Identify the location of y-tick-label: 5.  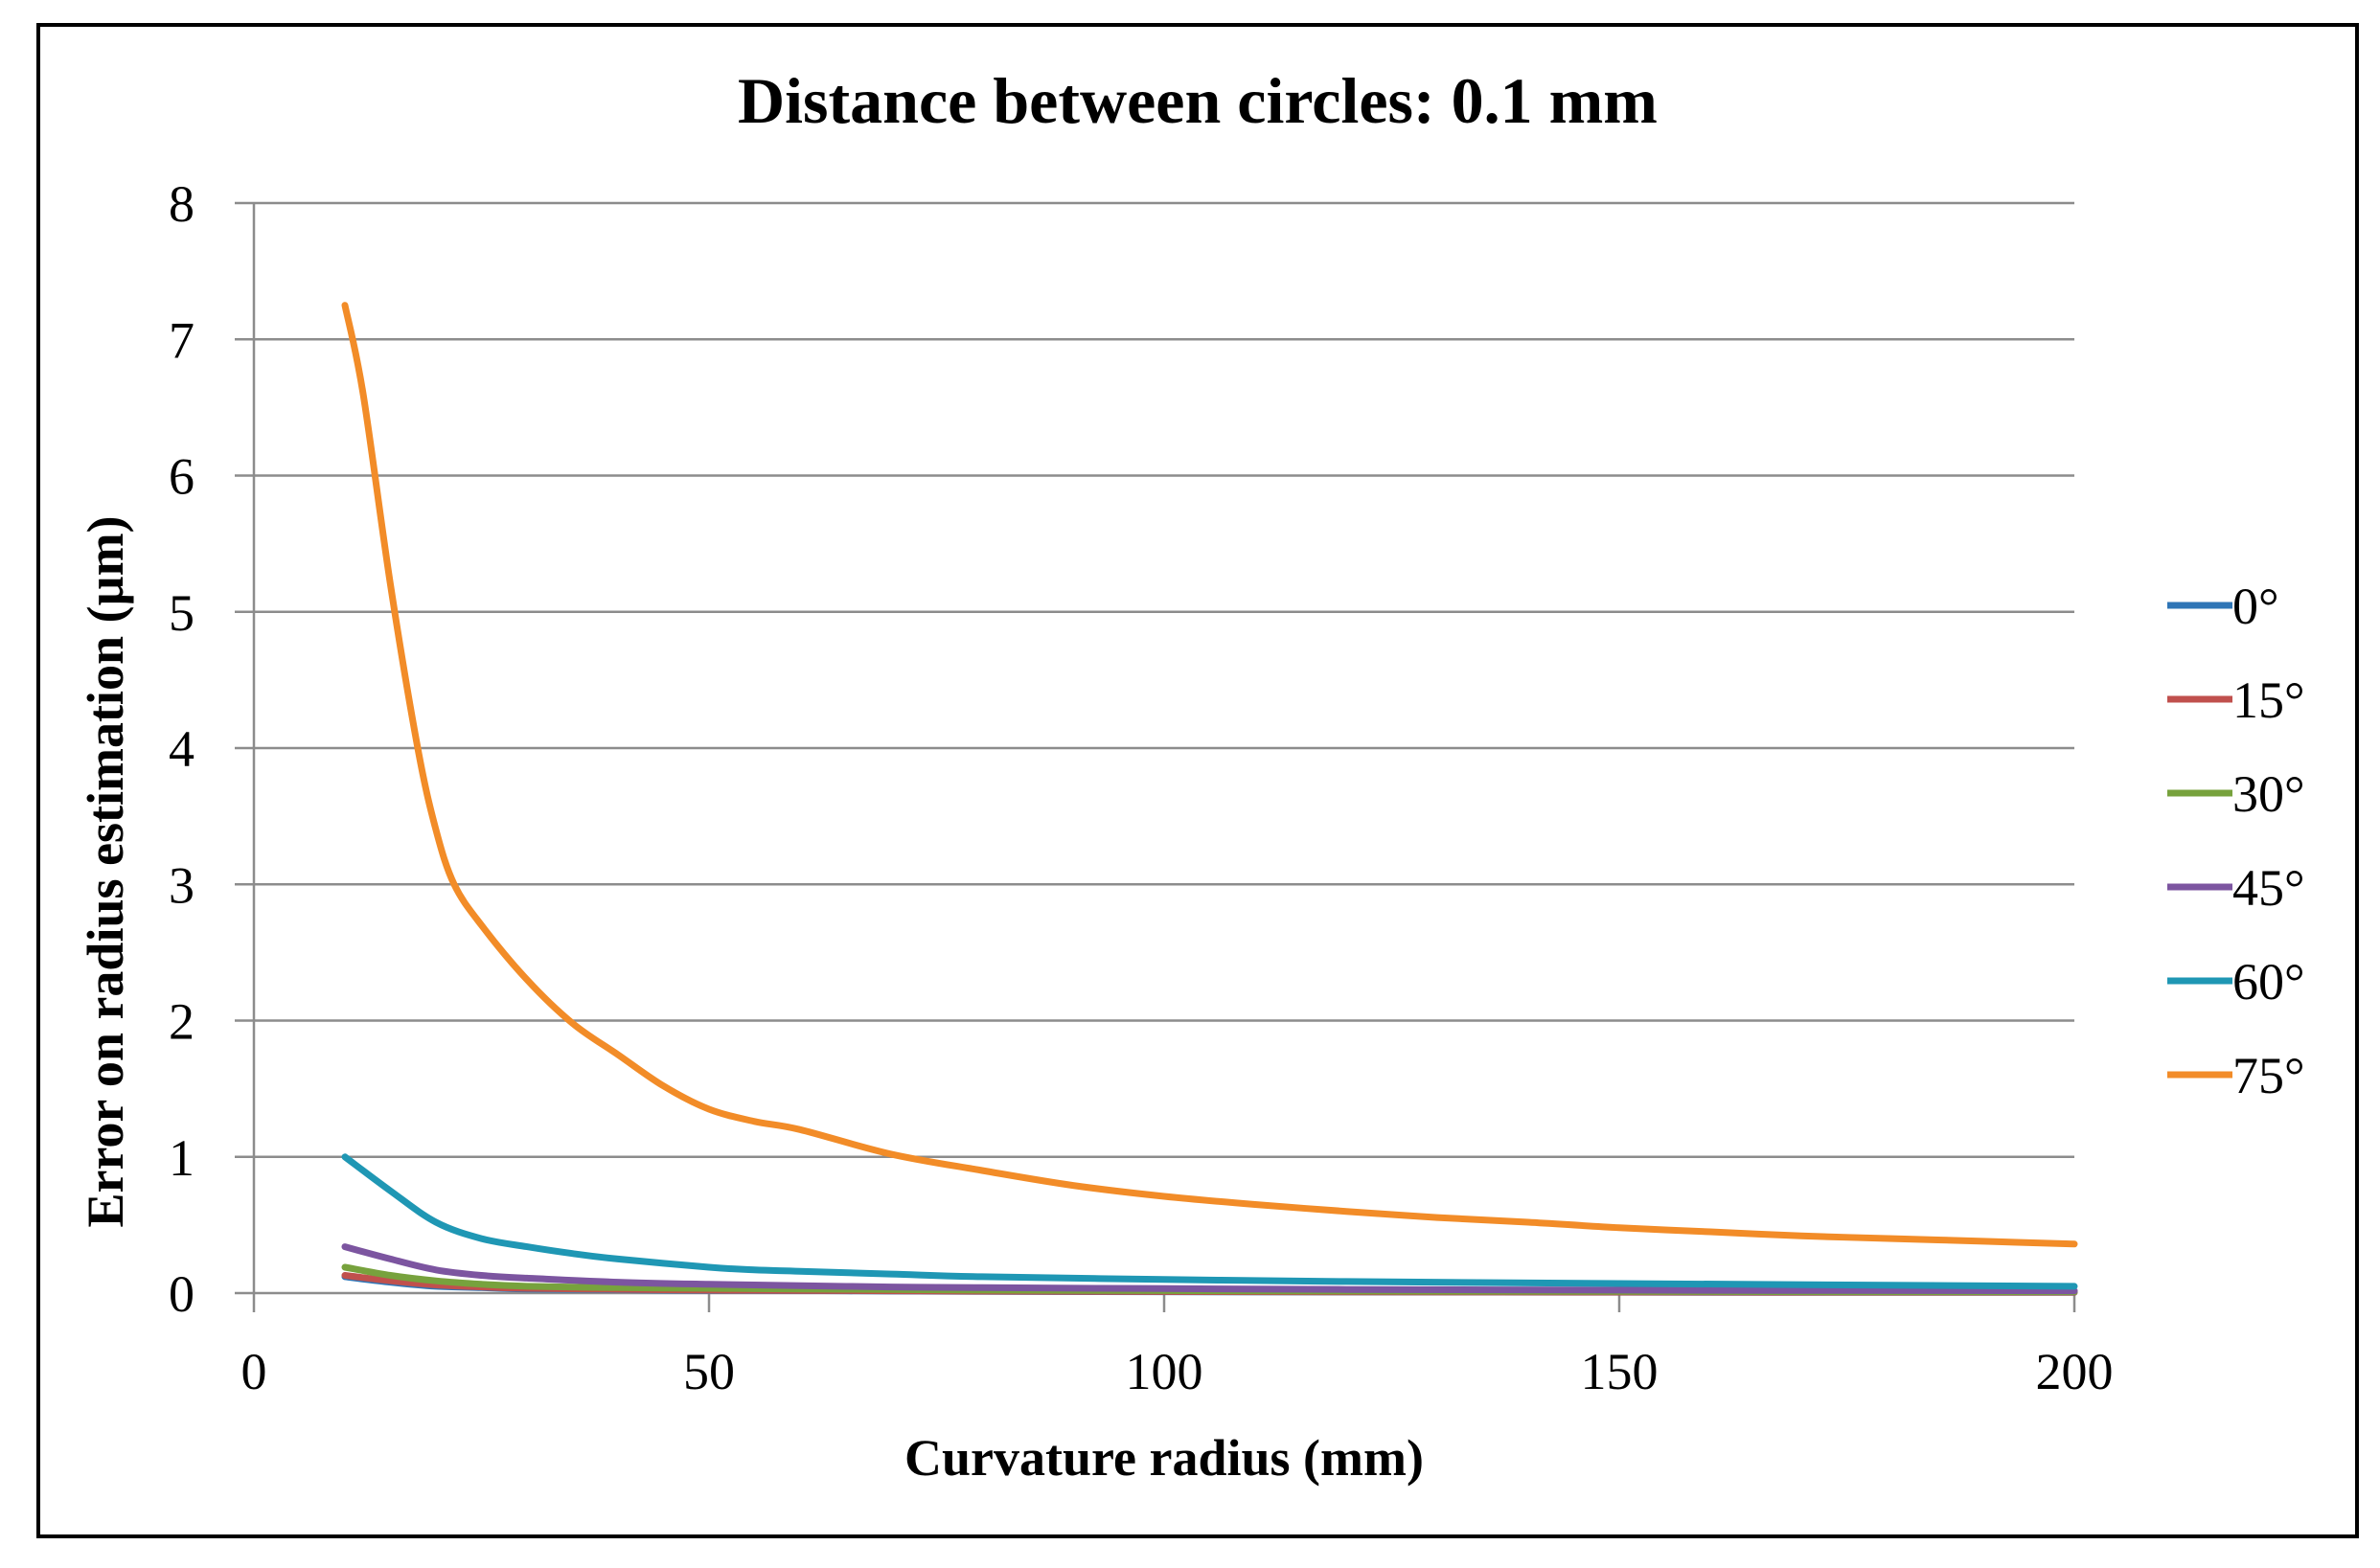
(182, 613).